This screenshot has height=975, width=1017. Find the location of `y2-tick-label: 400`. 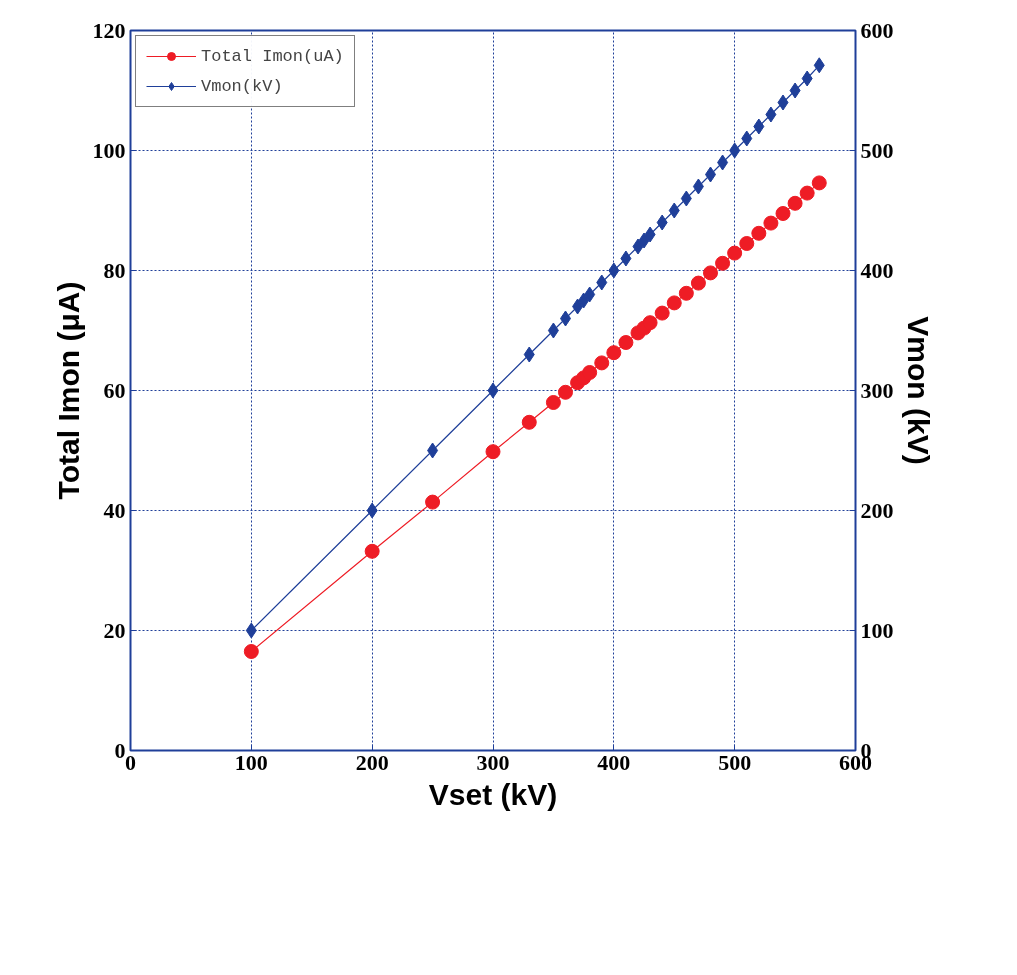

y2-tick-label: 400 is located at coordinates (877, 270).